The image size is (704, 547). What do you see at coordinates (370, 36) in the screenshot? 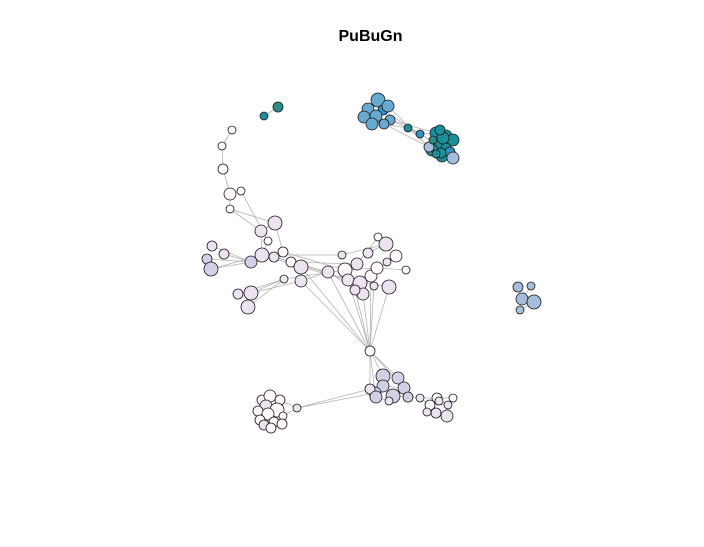
I see `plot-title: PuBuGn` at bounding box center [370, 36].